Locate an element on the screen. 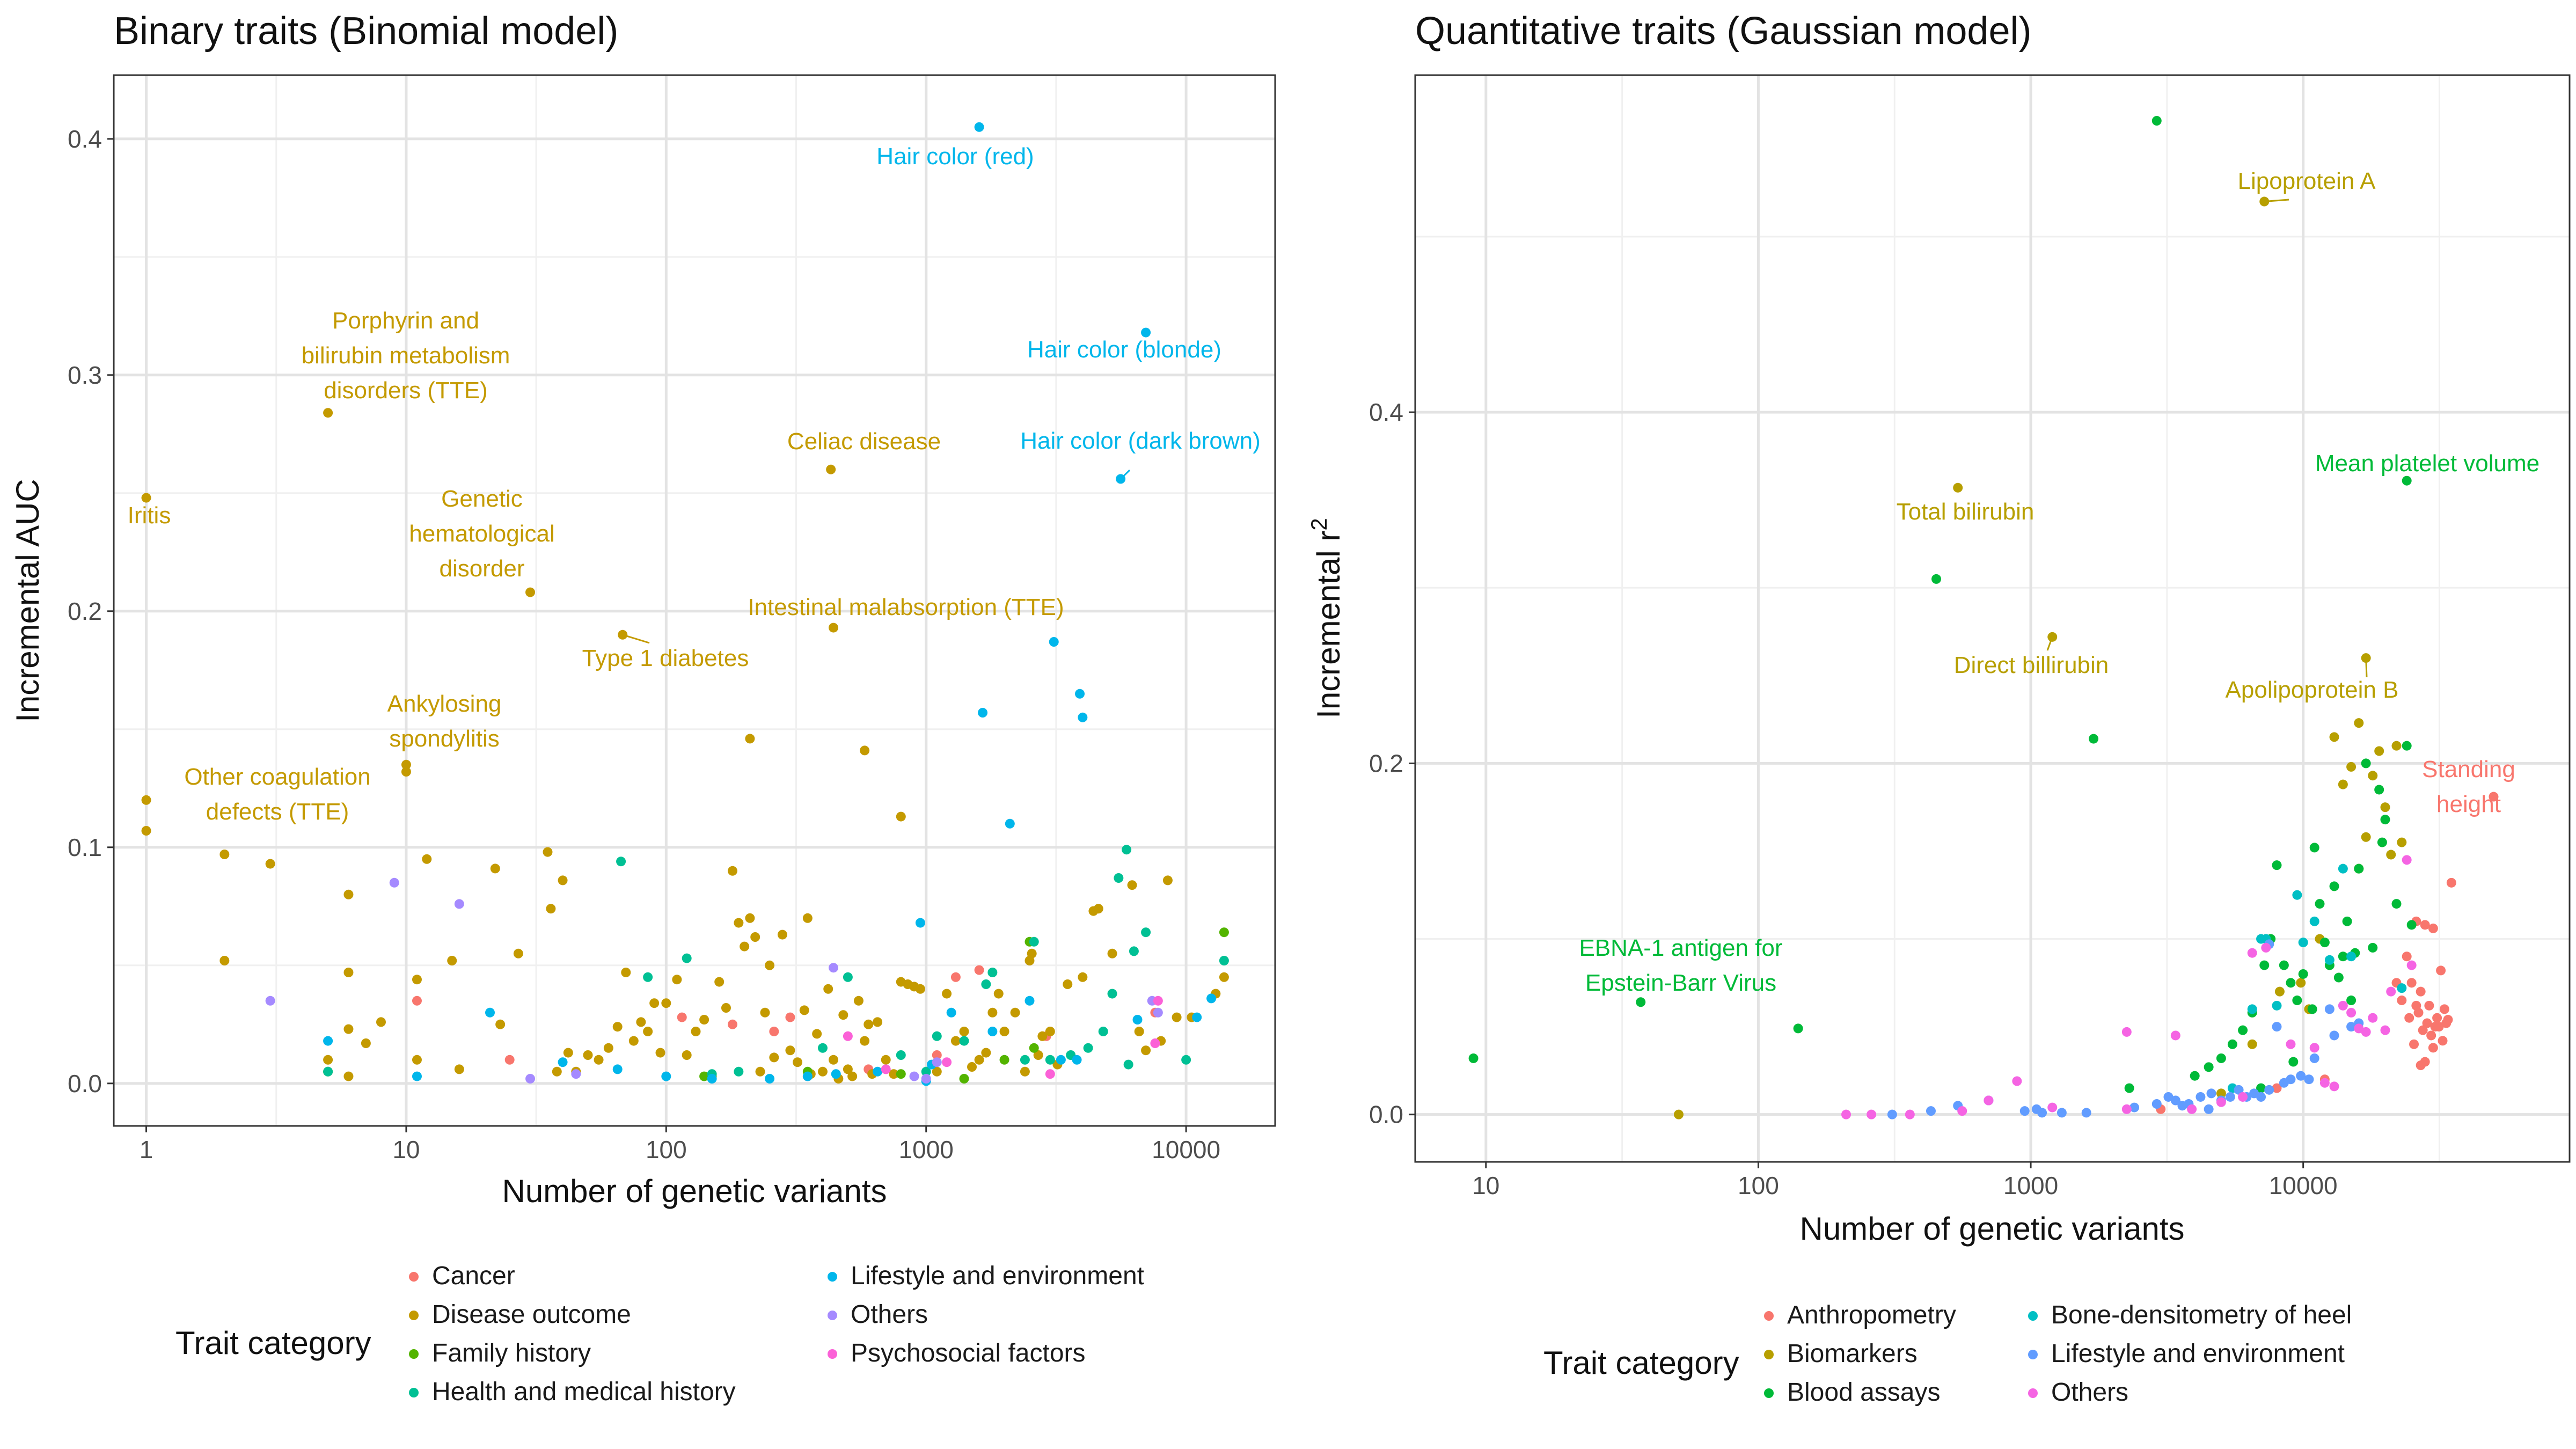 The height and width of the screenshot is (1449, 2576). series-bone-densitometry-of-heel is located at coordinates (2317, 978).